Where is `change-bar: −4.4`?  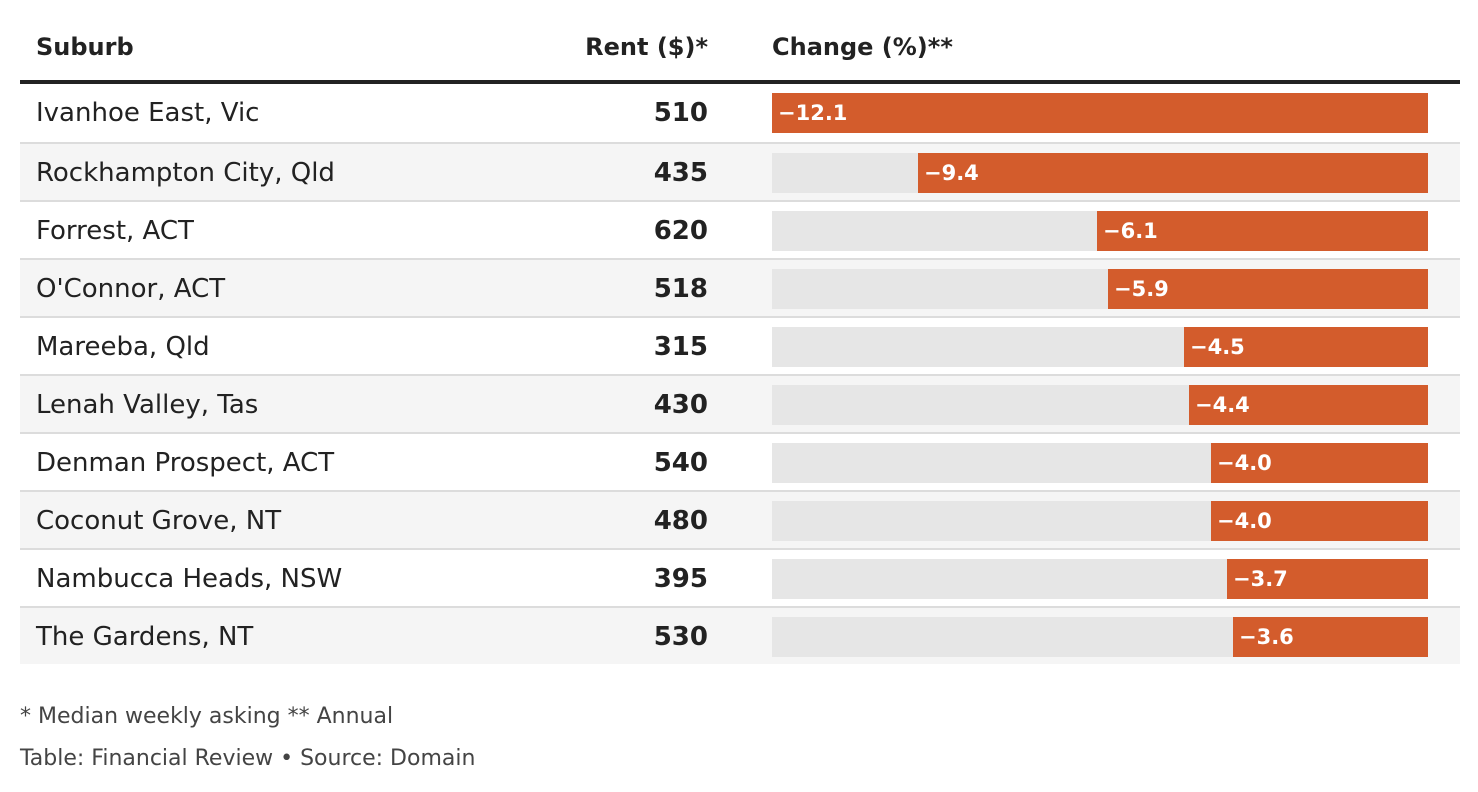
change-bar: −4.4 is located at coordinates (1308, 405).